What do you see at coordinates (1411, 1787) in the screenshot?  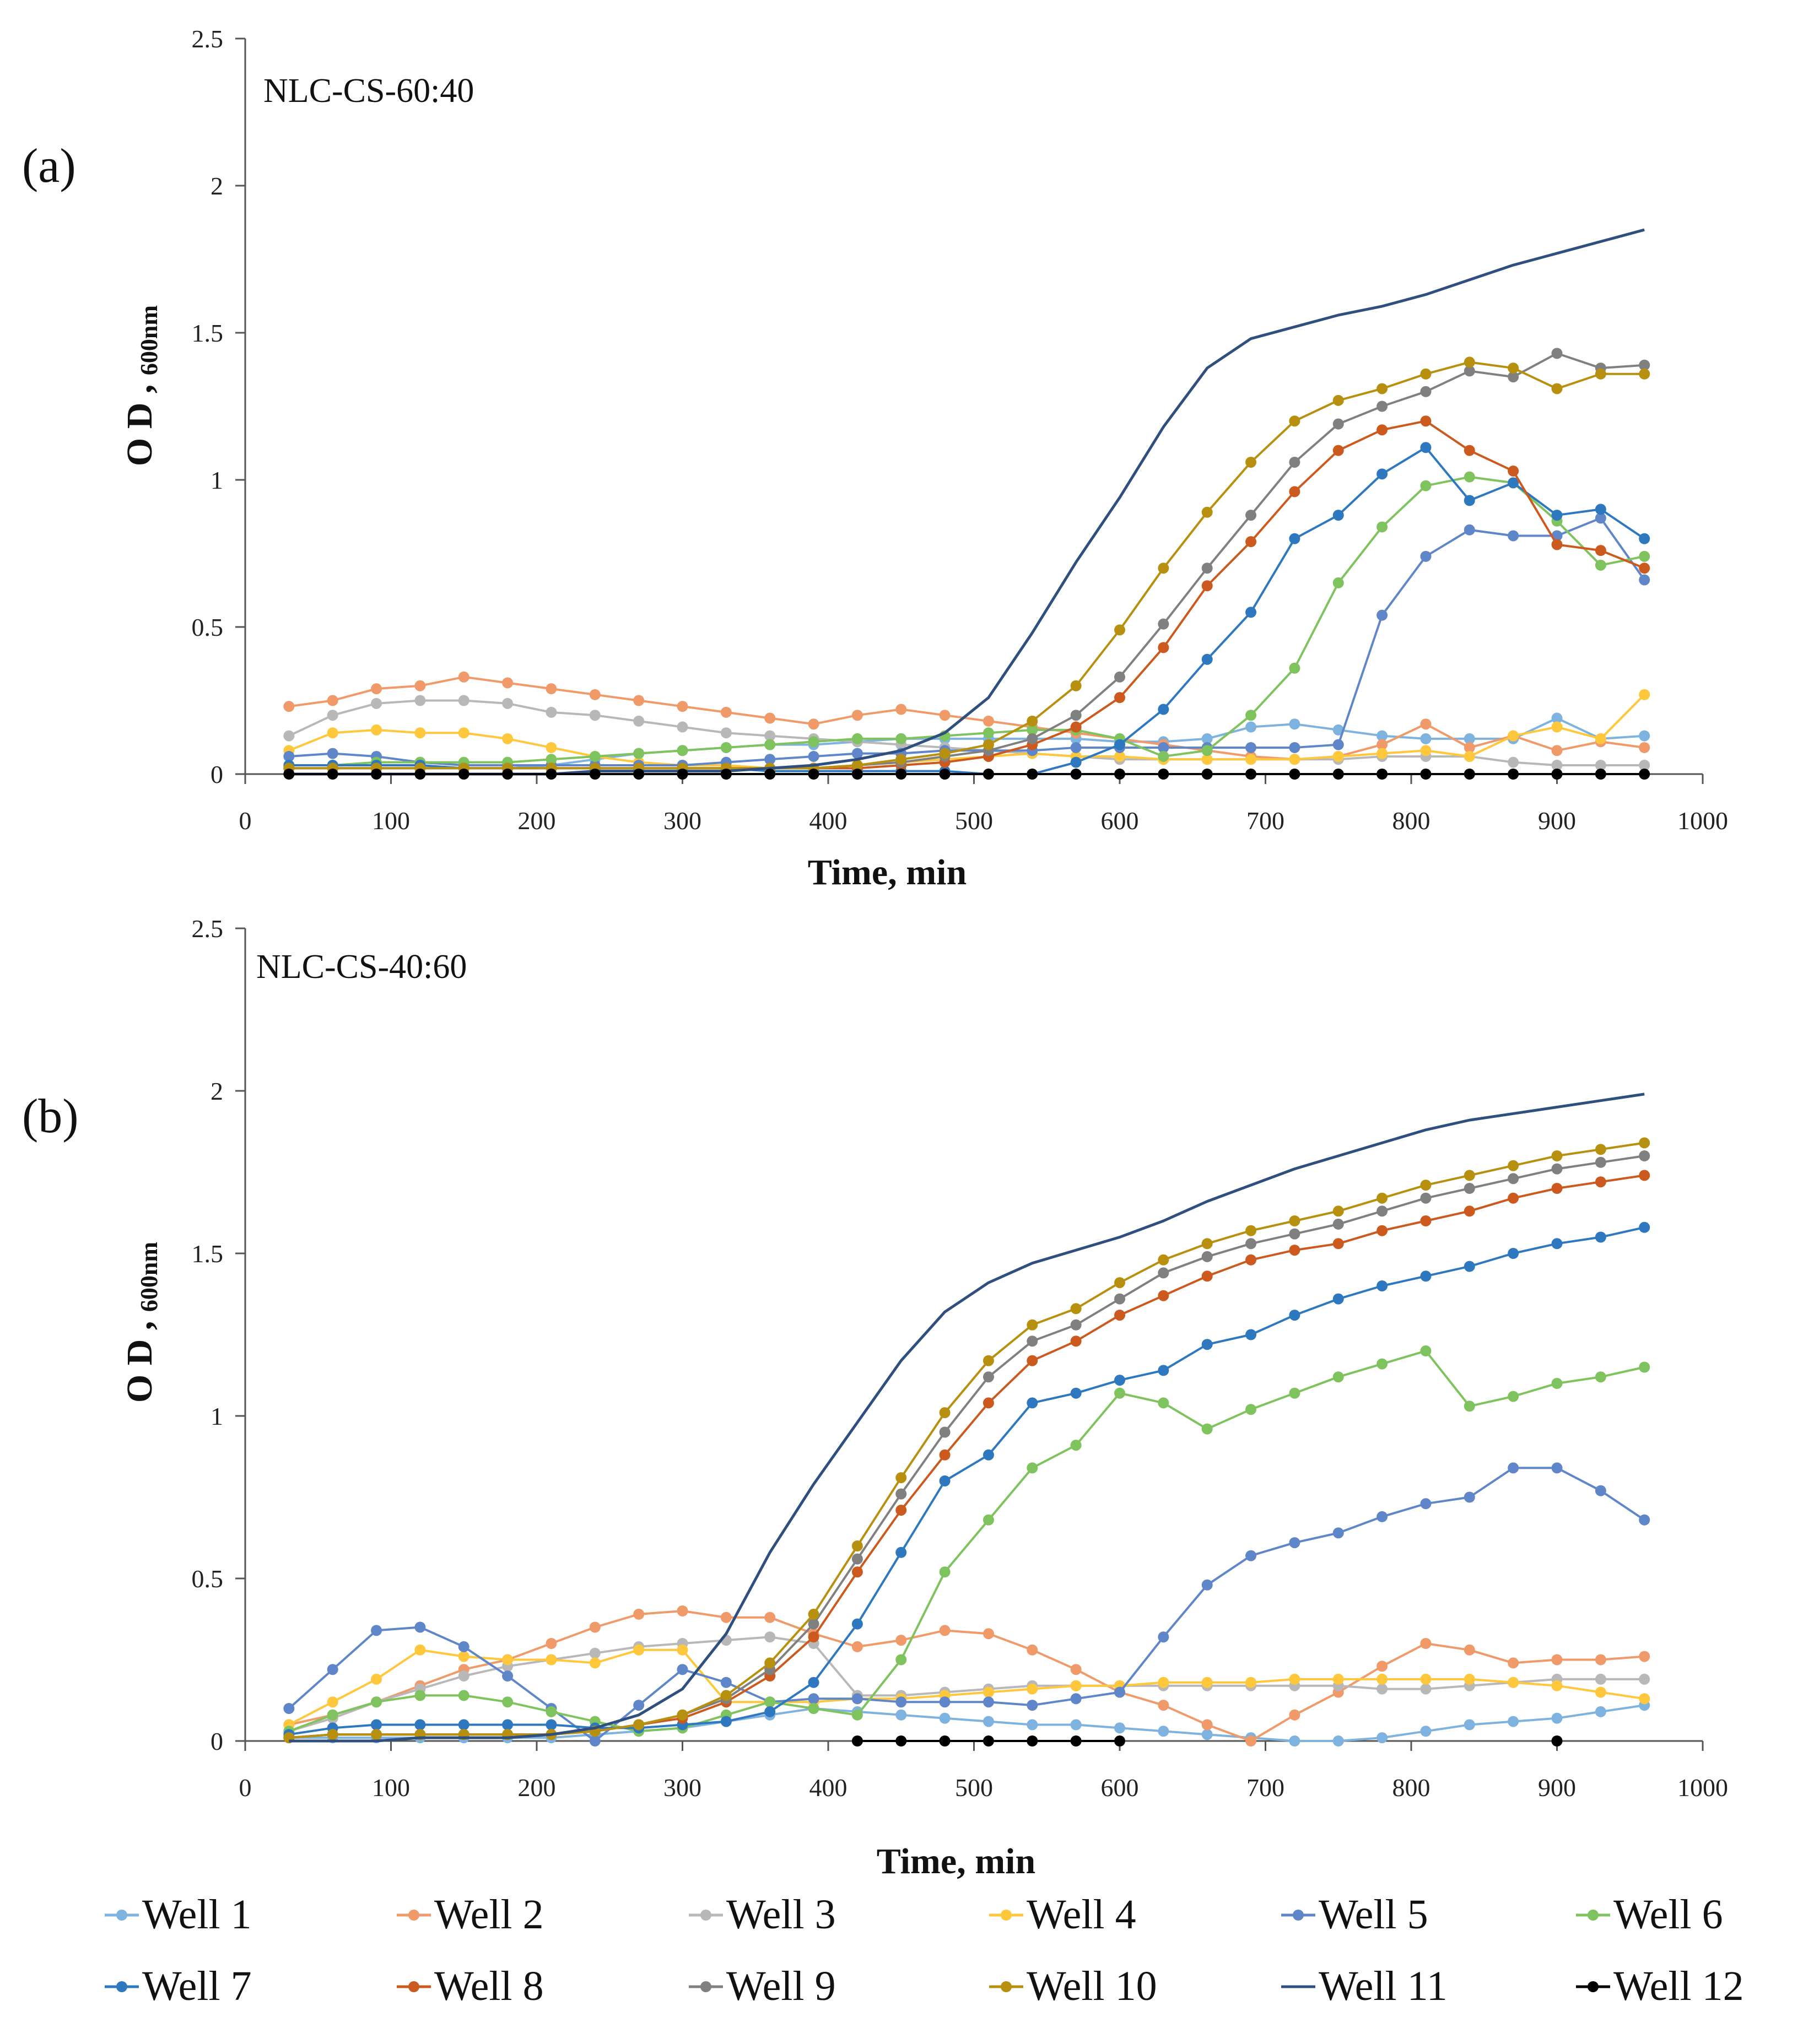 I see `x-tick-label: 800` at bounding box center [1411, 1787].